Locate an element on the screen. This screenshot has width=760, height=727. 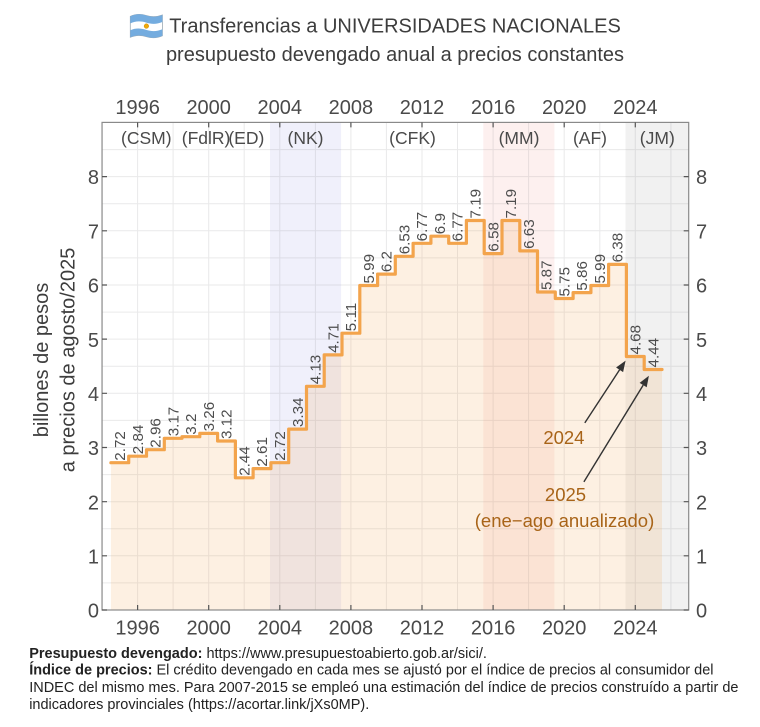
svg-text: (FdlR) is located at coordinates (206, 138).